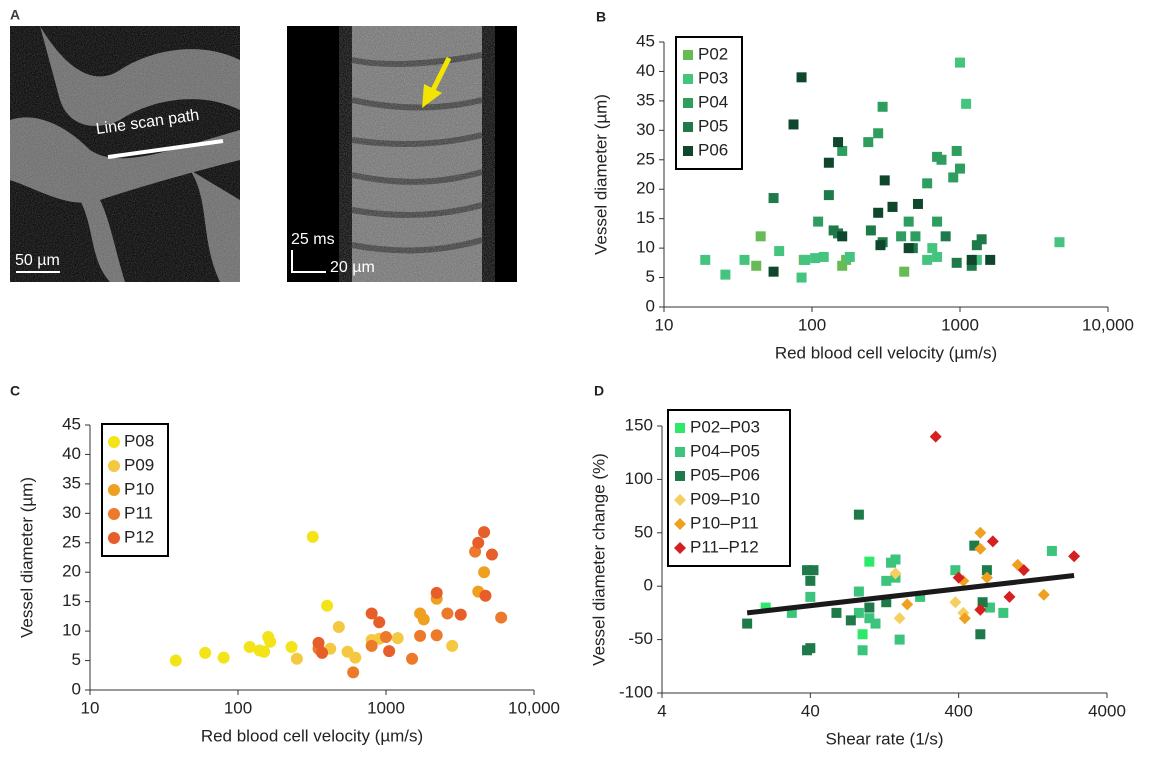 This screenshot has width=1149, height=764. Describe the element at coordinates (71, 630) in the screenshot. I see `y-tick-label: 10` at that location.